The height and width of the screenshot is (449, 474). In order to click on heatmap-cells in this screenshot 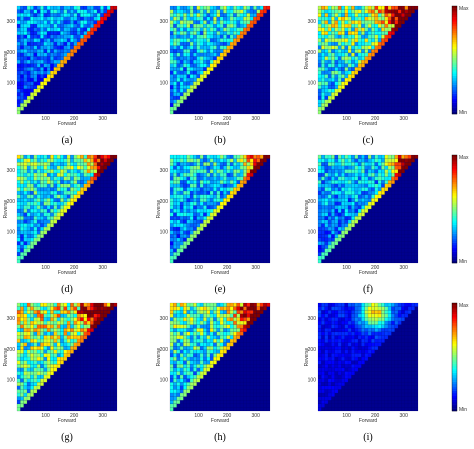, I will do `click(220, 209)`.